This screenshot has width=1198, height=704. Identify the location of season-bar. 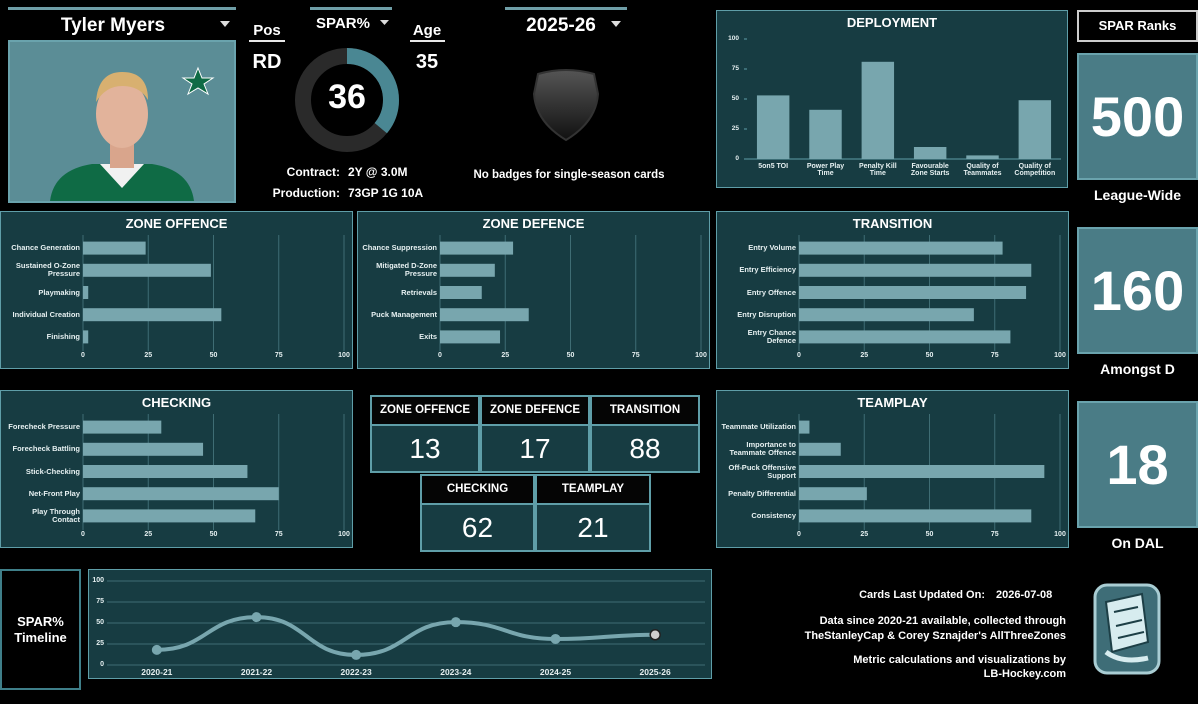
(566, 8).